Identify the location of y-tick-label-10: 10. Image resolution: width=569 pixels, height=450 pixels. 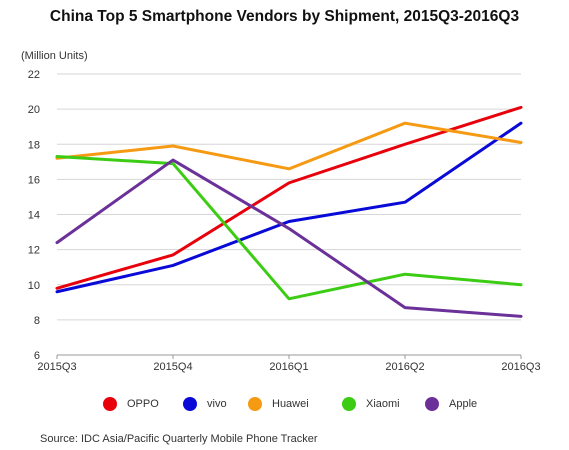
(34, 286).